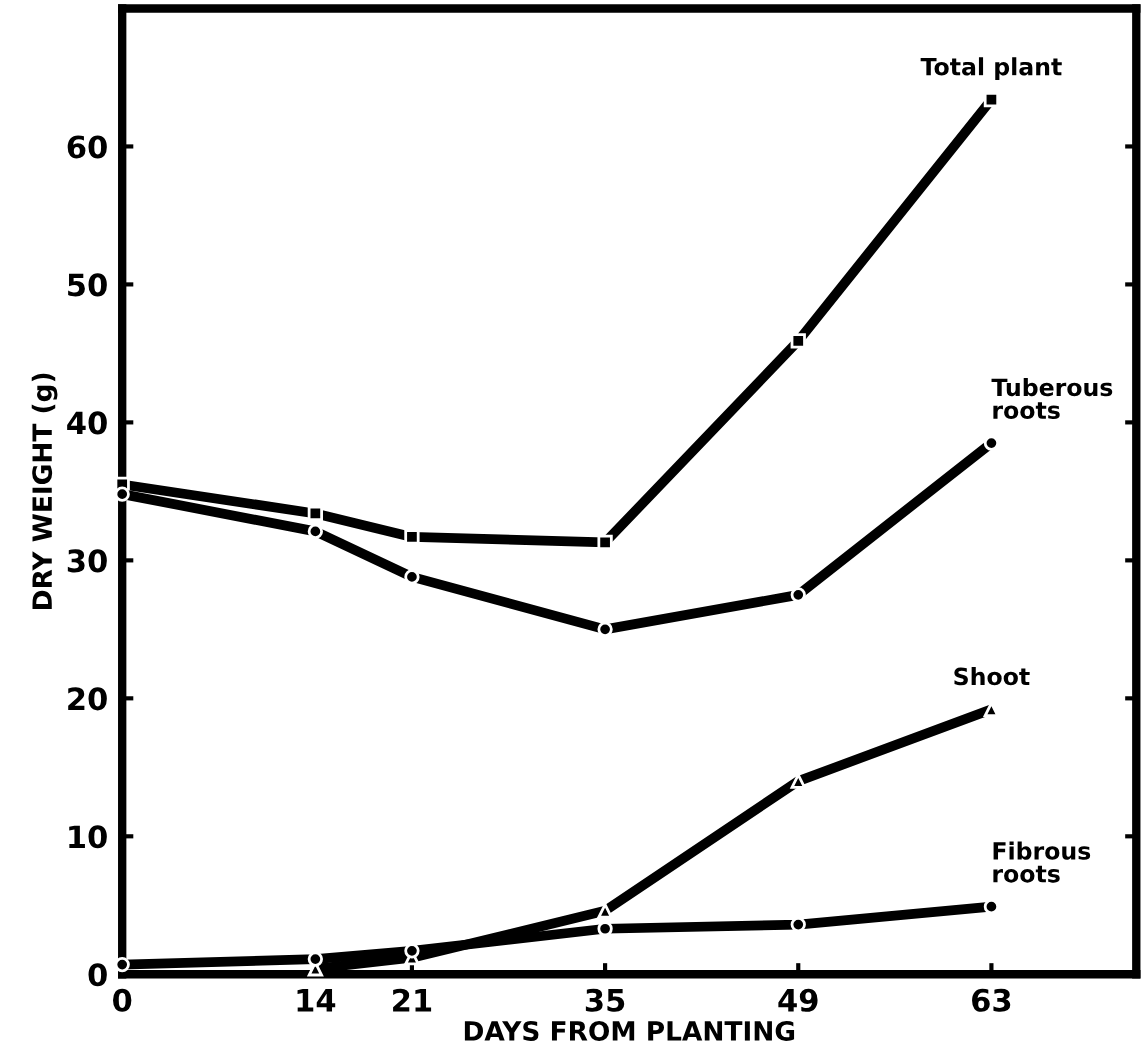 This screenshot has width=1142, height=1059. Describe the element at coordinates (1042, 862) in the screenshot. I see `series-label: Fibrous roots` at that location.